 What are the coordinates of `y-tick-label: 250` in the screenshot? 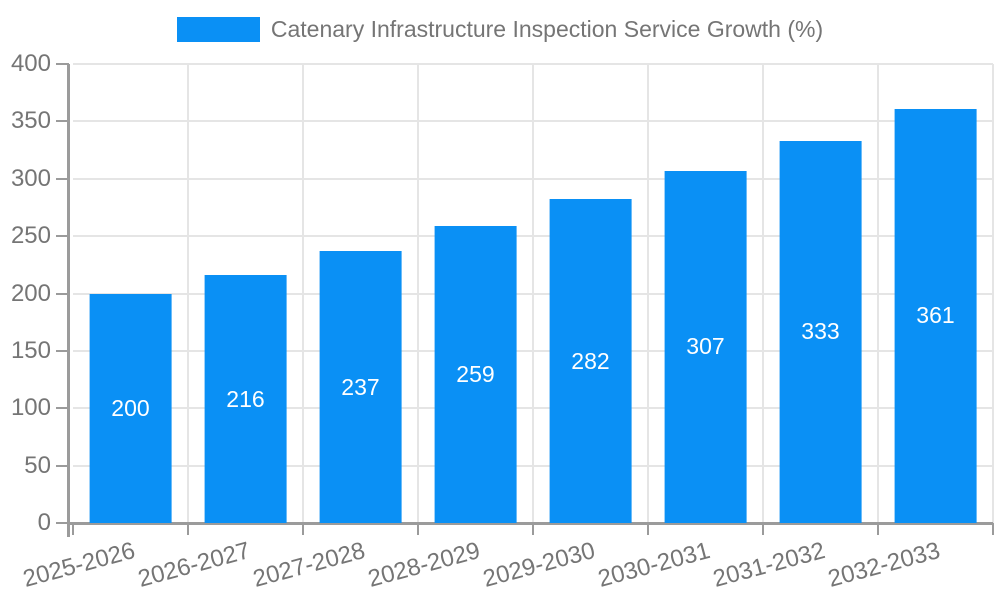 It's located at (30, 236).